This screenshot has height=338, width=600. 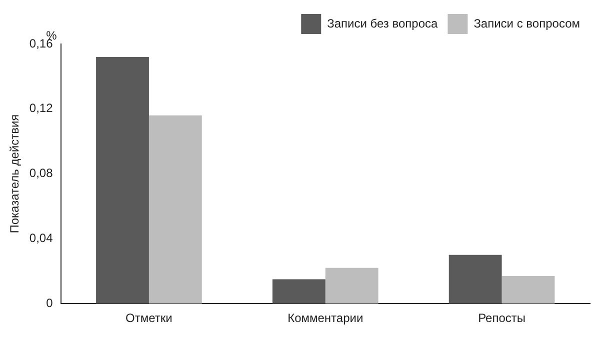 I want to click on x-tick-label: Комментарии, so click(x=326, y=318).